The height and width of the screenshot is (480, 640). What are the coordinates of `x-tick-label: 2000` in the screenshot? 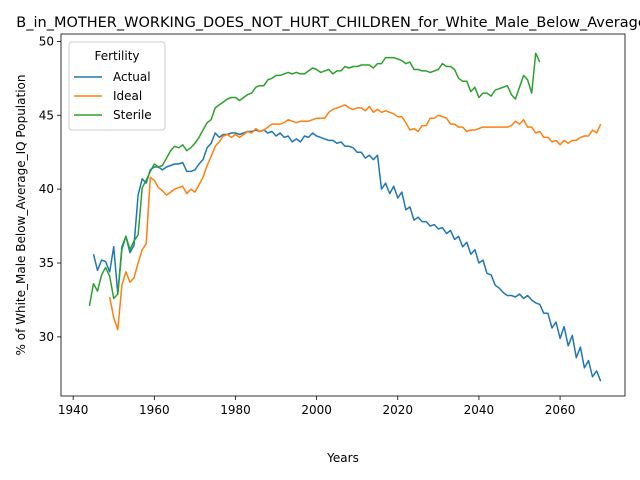 It's located at (316, 410).